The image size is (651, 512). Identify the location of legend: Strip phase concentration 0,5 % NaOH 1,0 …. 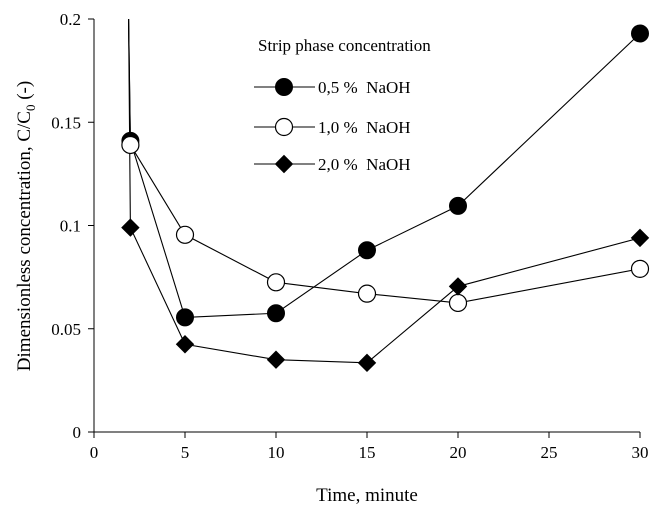
(342, 105).